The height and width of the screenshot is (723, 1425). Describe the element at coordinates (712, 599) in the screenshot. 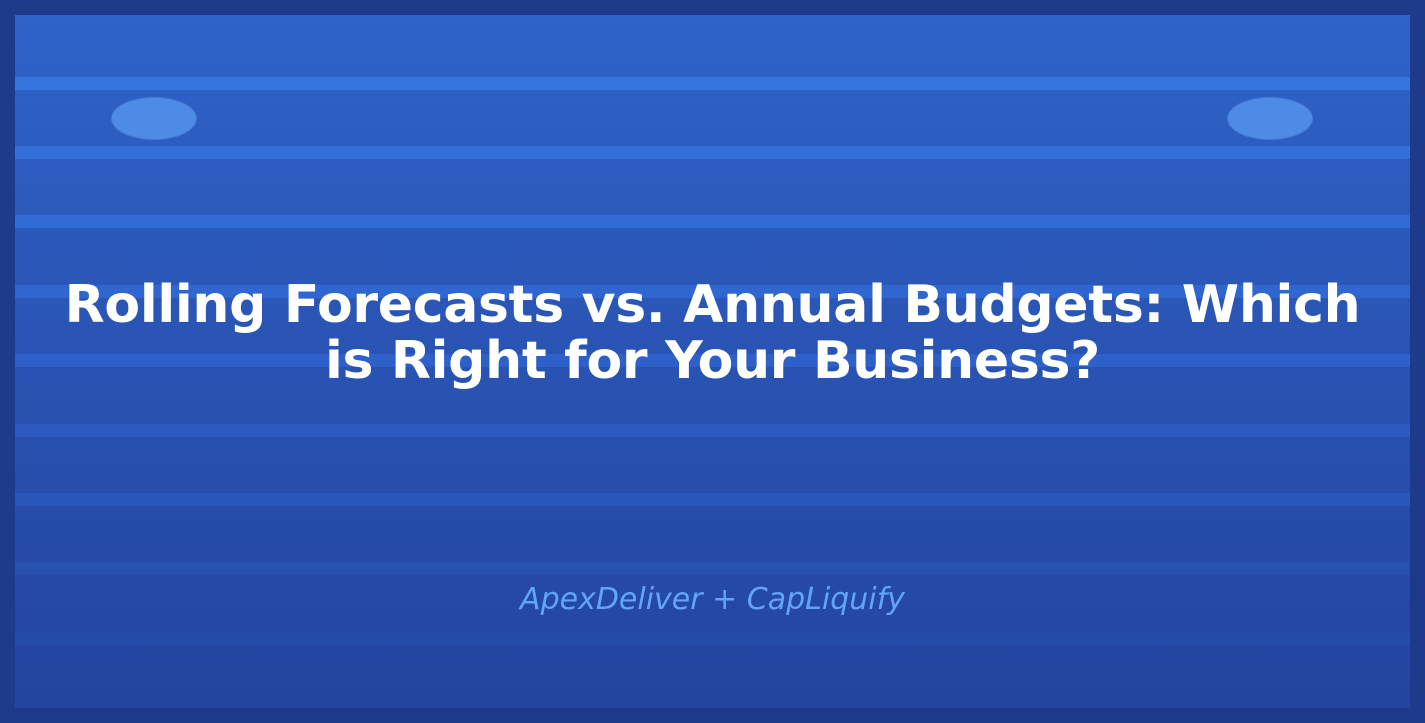

I see `banner-subtitle: ApexDeliver + CapLiquify` at that location.